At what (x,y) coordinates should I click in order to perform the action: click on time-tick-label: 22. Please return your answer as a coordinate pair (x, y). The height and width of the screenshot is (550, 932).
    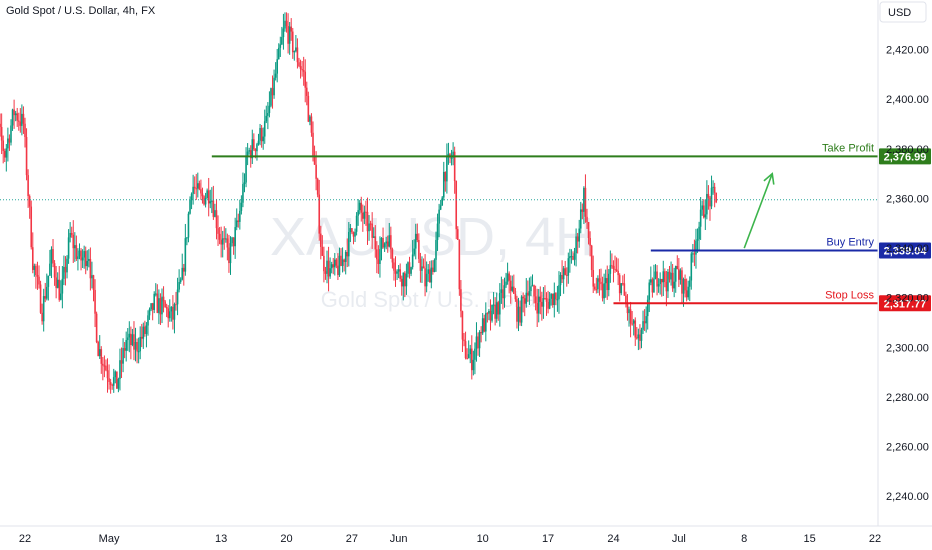
    Looking at the image, I should click on (875, 539).